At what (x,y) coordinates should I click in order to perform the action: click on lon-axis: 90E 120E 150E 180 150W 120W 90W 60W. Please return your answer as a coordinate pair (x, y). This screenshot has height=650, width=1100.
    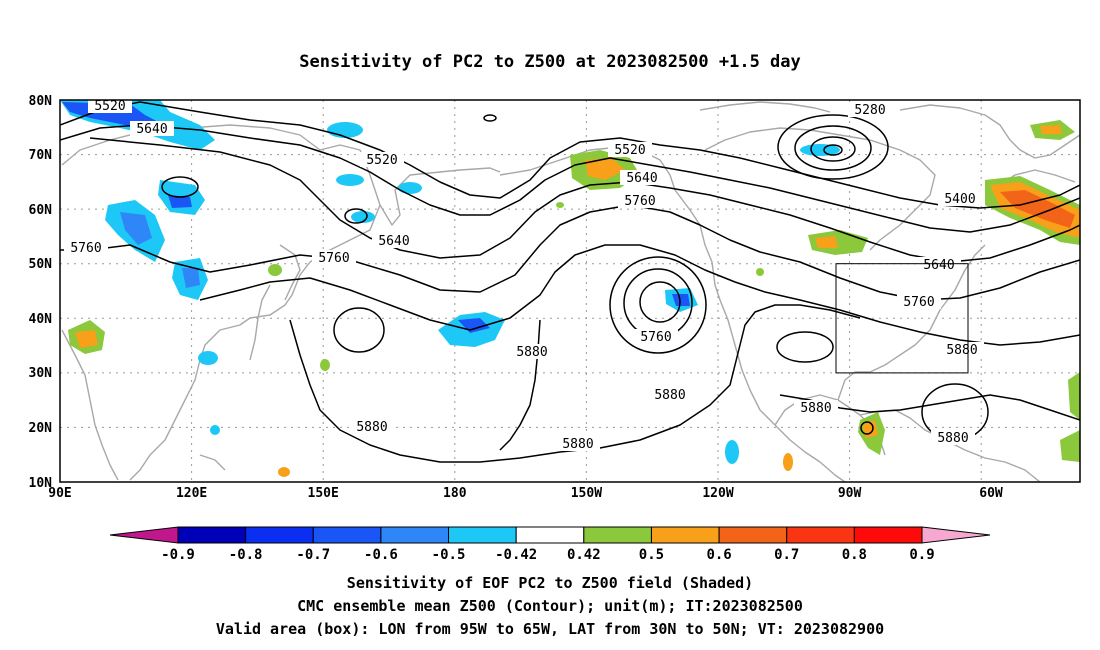
    Looking at the image, I should click on (525, 493).